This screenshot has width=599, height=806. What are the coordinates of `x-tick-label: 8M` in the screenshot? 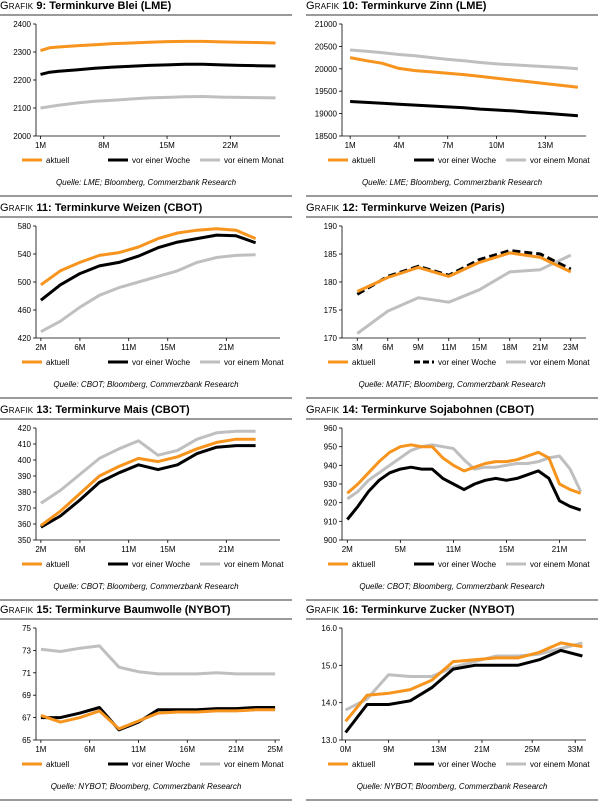 It's located at (103, 145).